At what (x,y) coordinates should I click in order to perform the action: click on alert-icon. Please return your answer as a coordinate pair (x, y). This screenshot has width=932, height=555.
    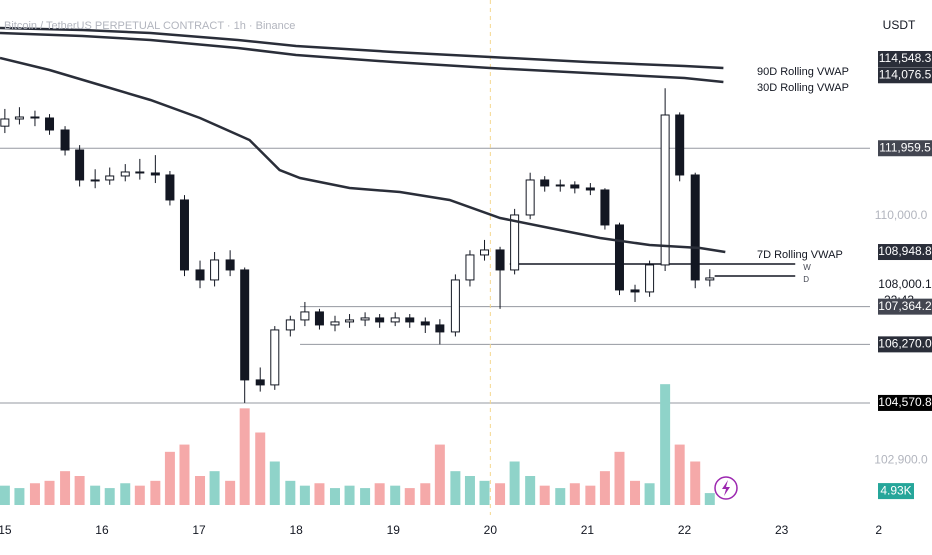
    Looking at the image, I should click on (726, 488).